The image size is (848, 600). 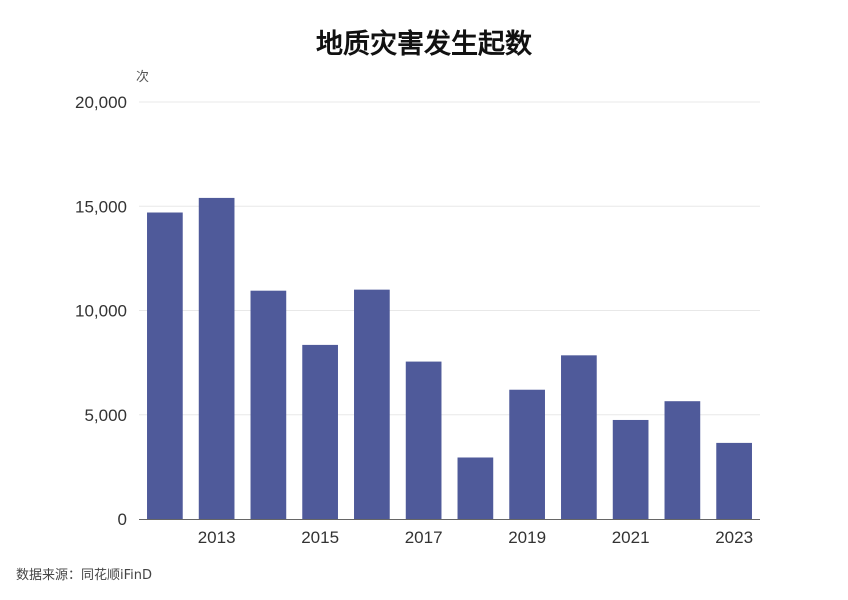 What do you see at coordinates (122, 519) in the screenshot?
I see `y-tick-label: 0` at bounding box center [122, 519].